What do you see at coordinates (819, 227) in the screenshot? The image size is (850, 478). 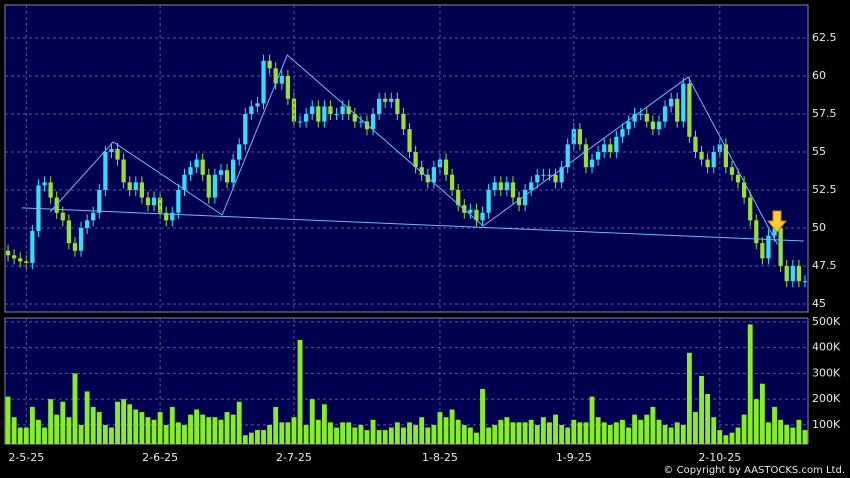 I see `y-tick-label: 50` at bounding box center [819, 227].